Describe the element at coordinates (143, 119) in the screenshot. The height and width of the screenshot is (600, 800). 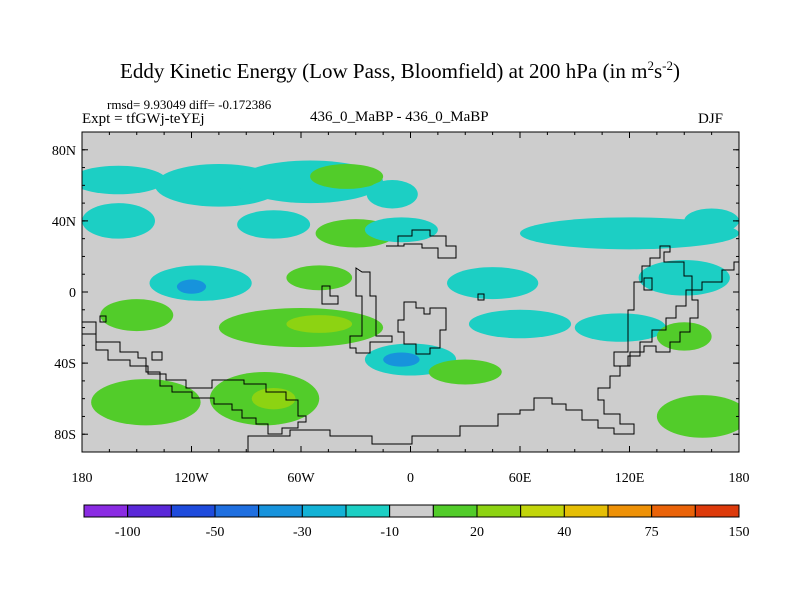
I see `expt-label: Expt = tfGWj-teYEj` at that location.